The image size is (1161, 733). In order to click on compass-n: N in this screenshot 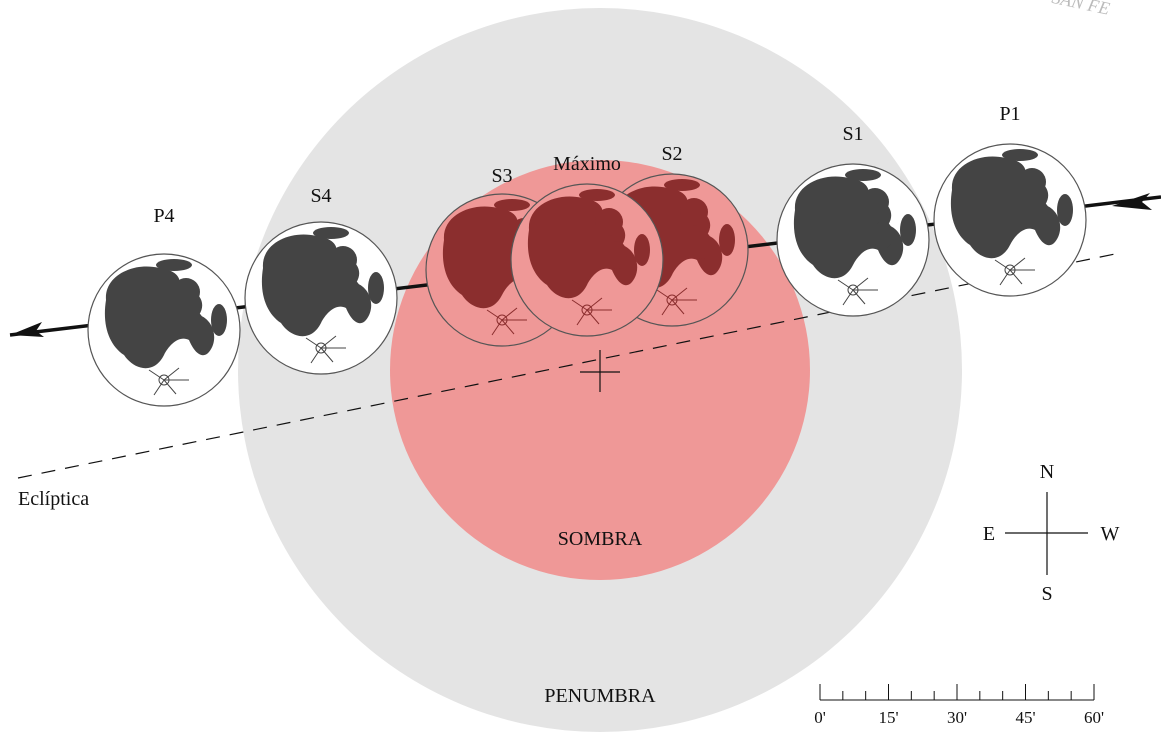, I will do `click(1047, 472)`.